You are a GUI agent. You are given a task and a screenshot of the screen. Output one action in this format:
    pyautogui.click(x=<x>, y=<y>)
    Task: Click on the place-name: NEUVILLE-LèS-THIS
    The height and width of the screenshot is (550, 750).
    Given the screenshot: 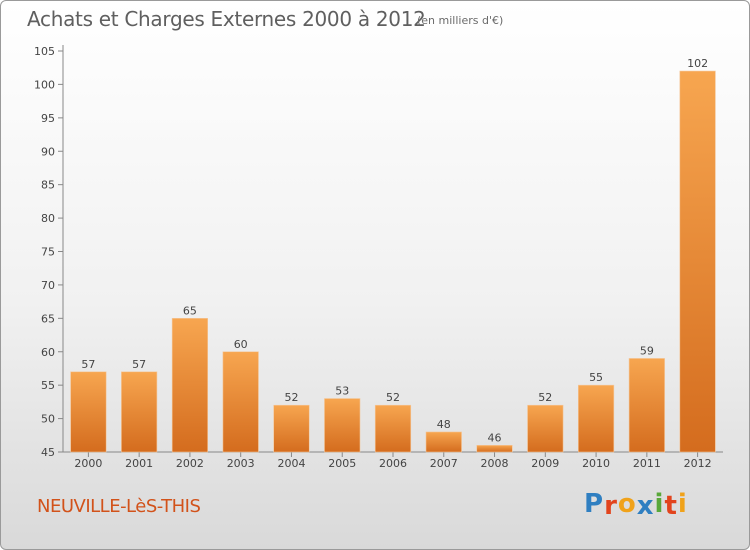 What is the action you would take?
    pyautogui.click(x=119, y=506)
    